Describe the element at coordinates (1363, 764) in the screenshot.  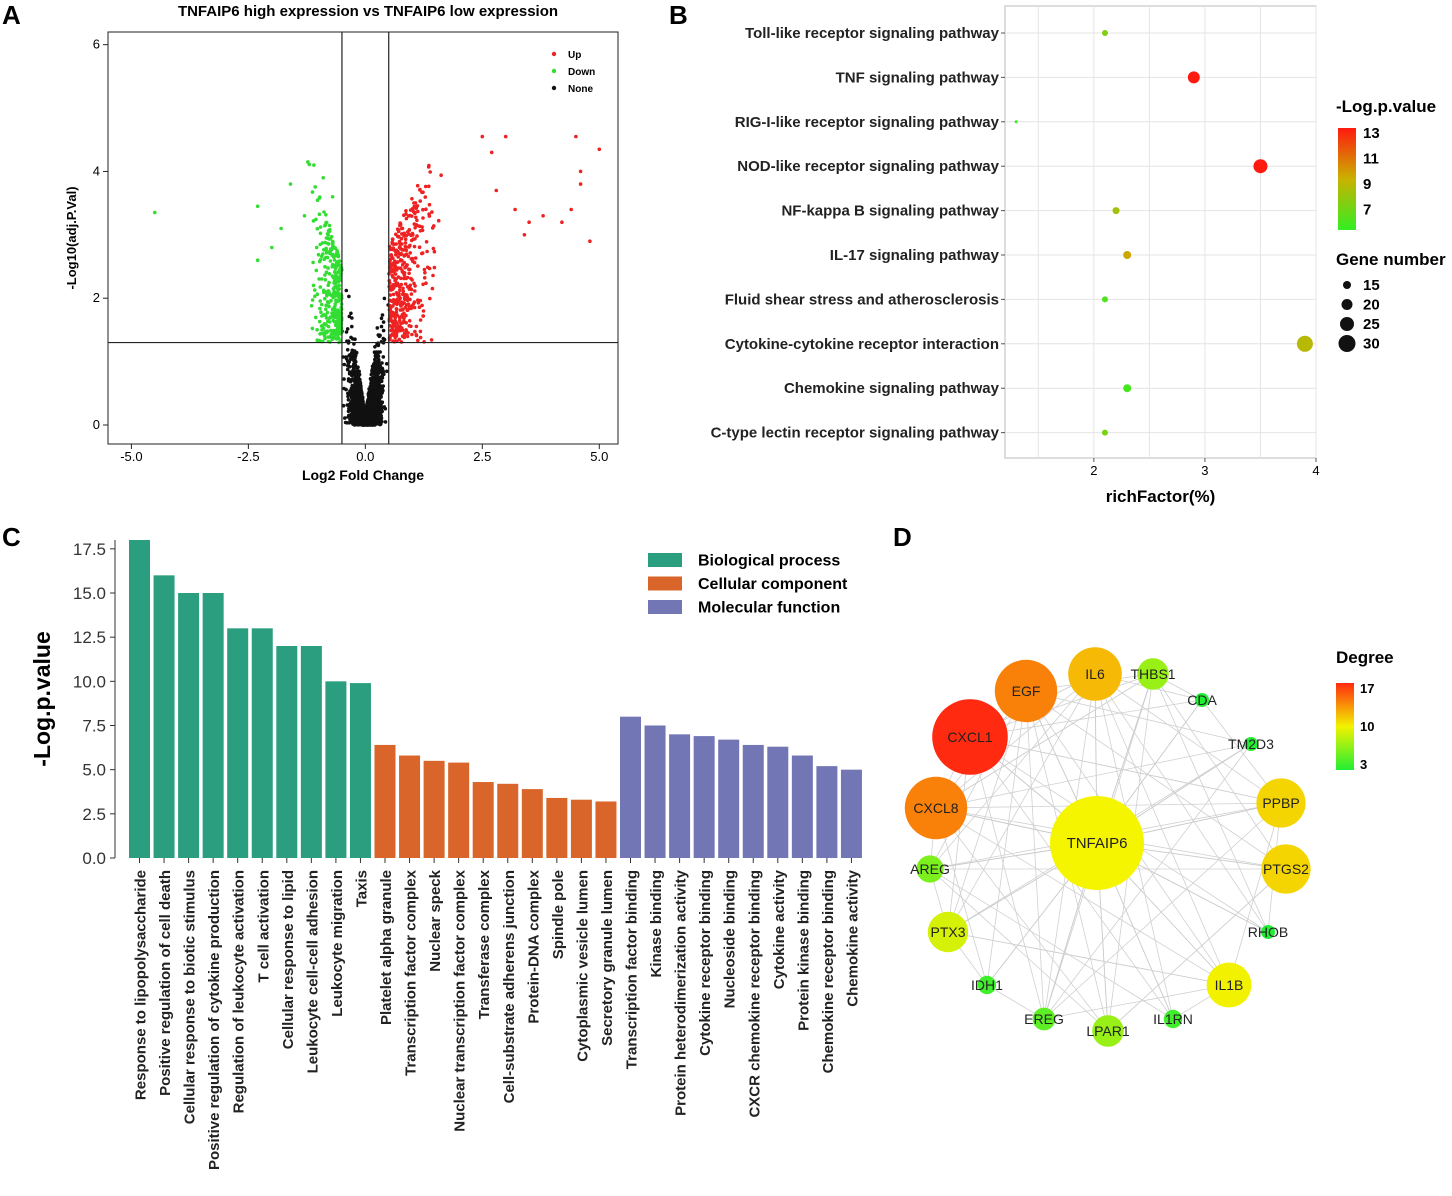
I see `degree-legend-tick: 3` at that location.